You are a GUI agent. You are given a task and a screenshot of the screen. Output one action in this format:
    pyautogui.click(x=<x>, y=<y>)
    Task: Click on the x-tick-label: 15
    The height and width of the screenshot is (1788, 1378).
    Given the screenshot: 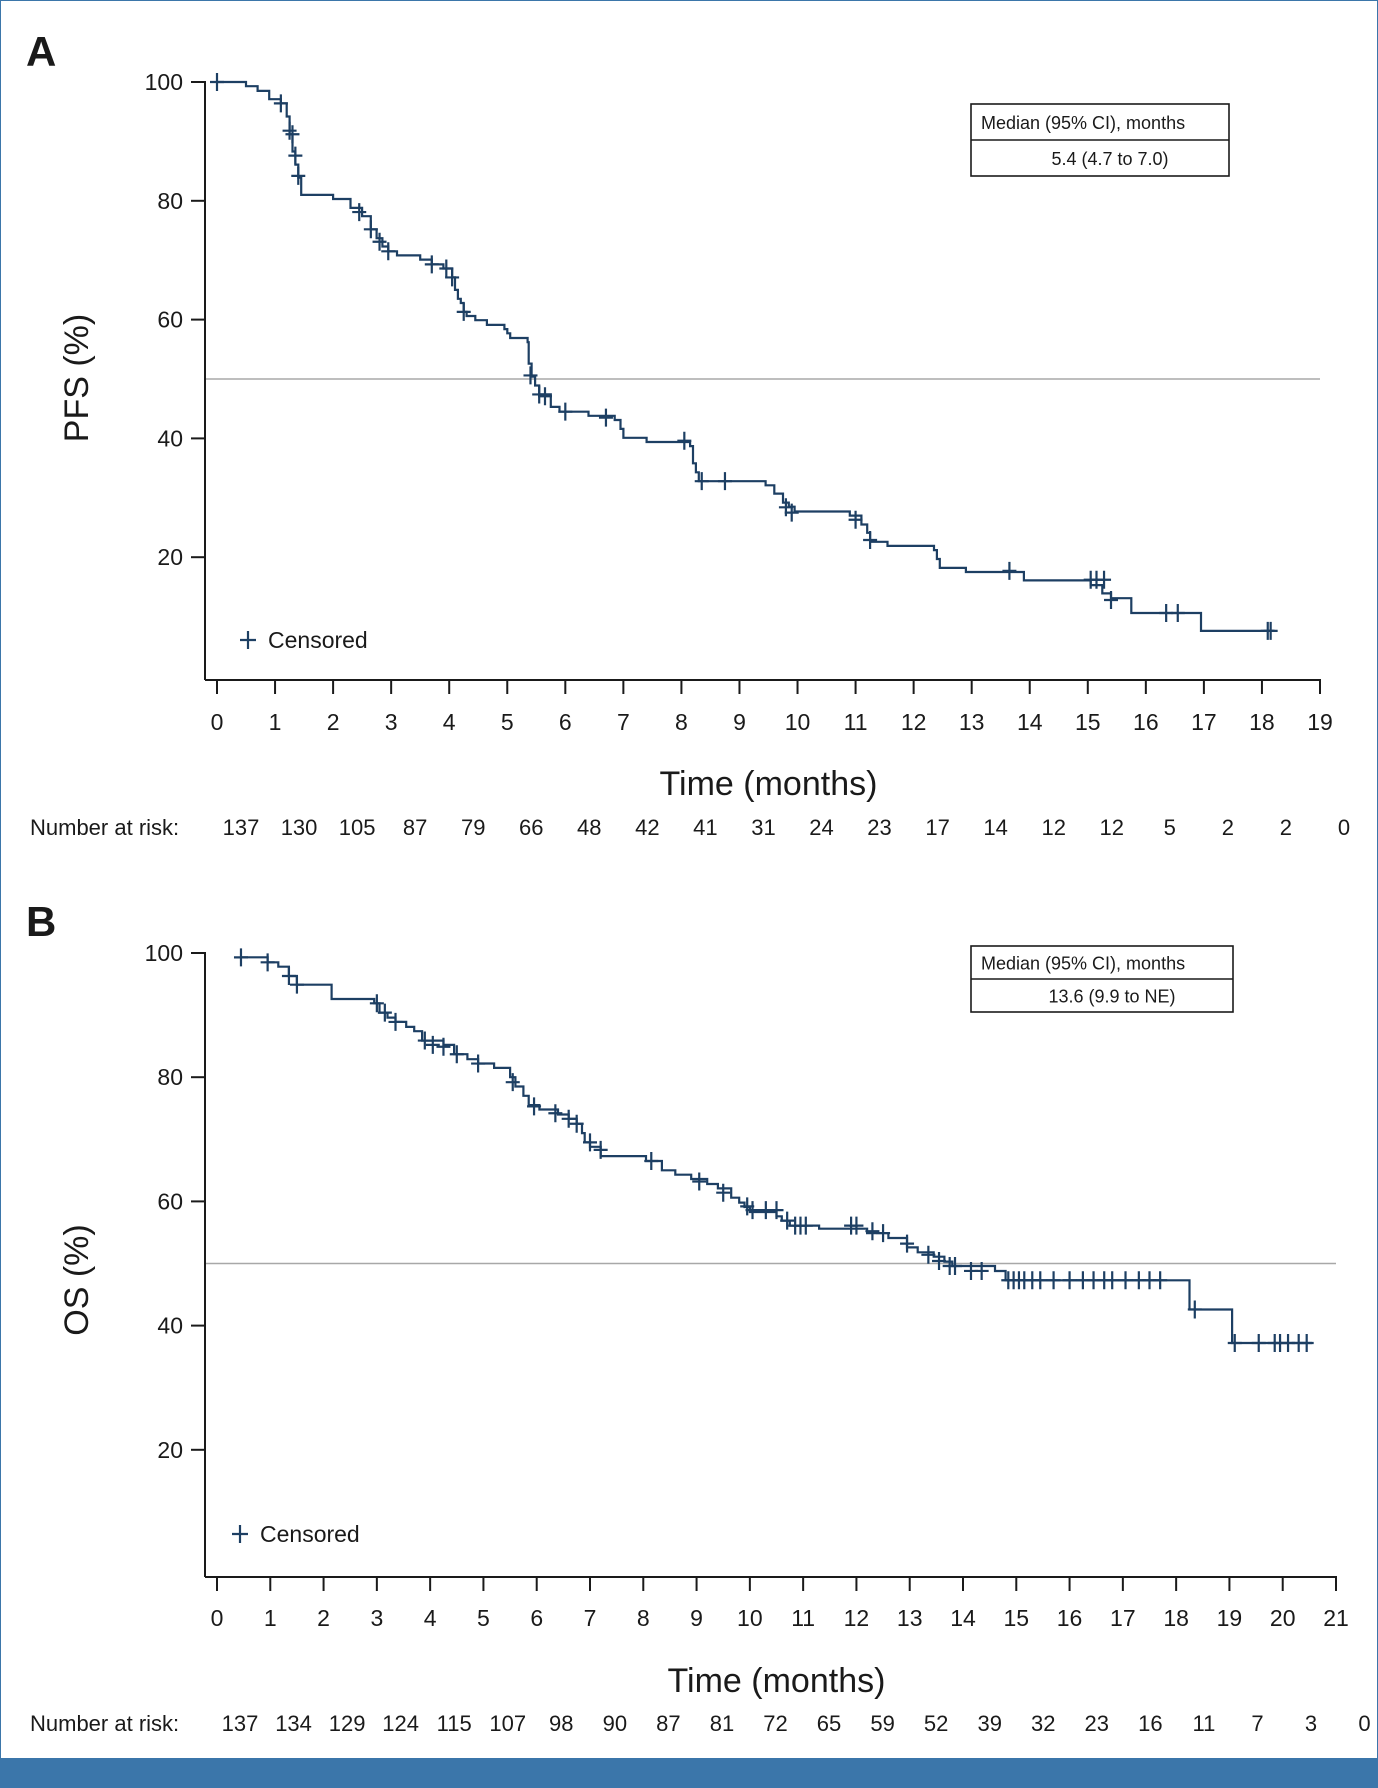 What is the action you would take?
    pyautogui.click(x=1016, y=1618)
    